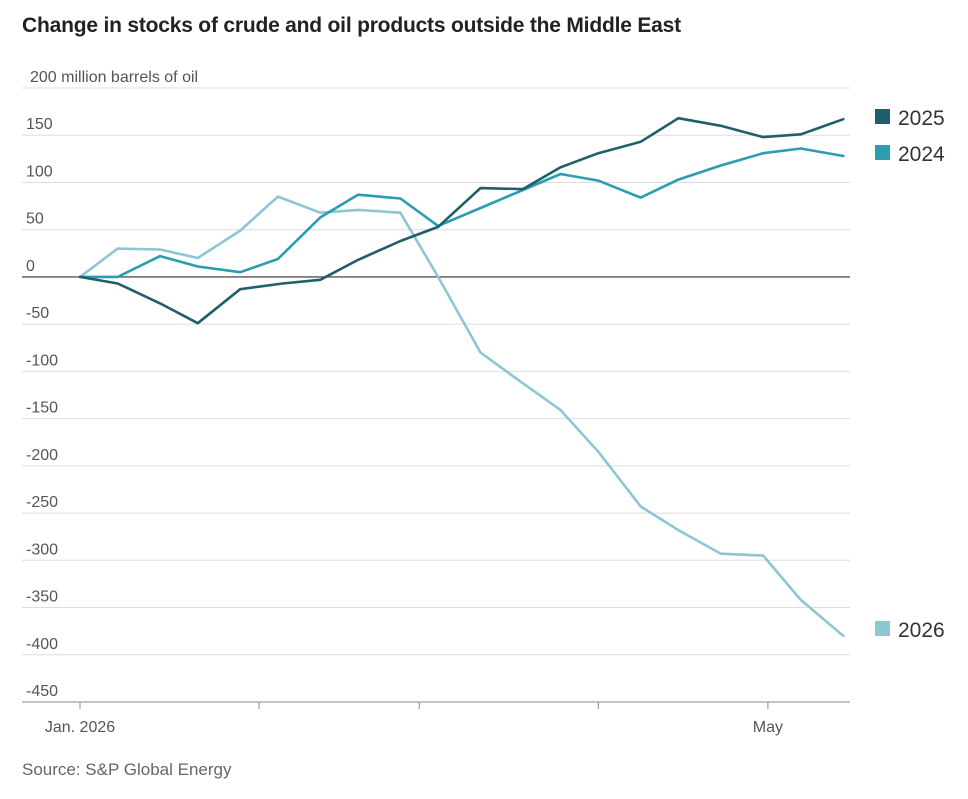  Describe the element at coordinates (42, 549) in the screenshot. I see `y-tick-label: -300` at that location.